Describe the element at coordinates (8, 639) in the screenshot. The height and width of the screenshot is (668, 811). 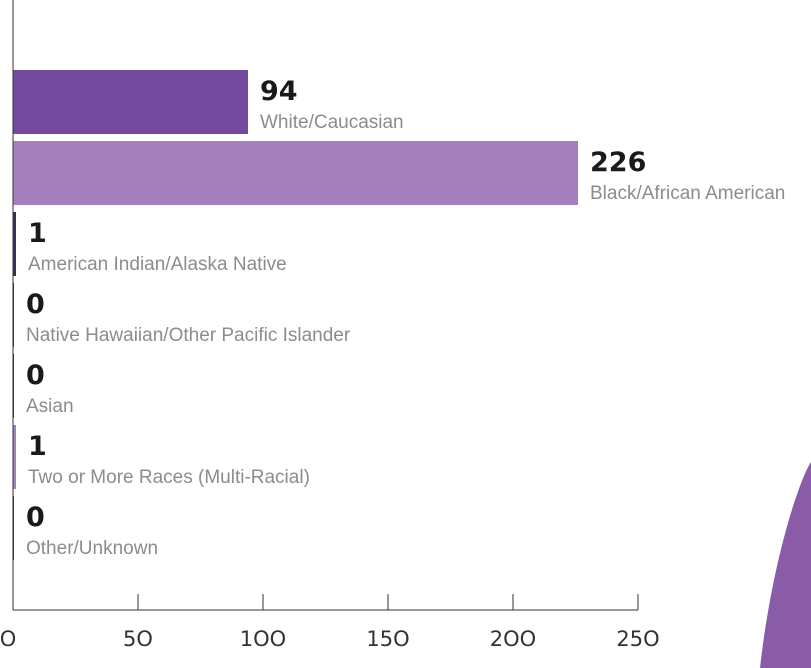
I see `x-tick-label: O` at that location.